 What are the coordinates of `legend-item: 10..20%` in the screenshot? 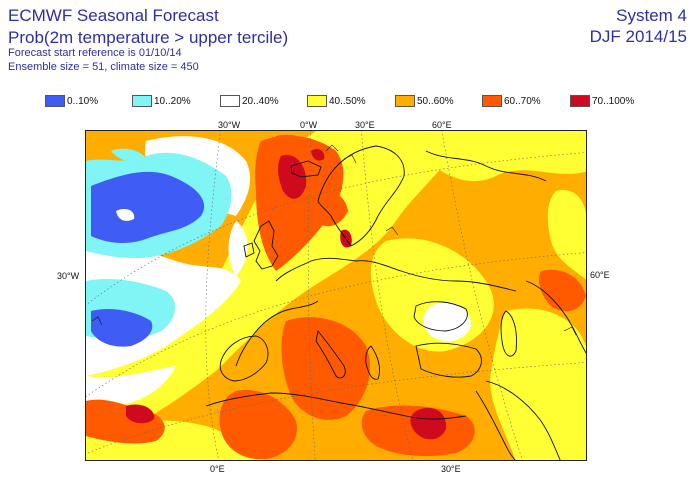 It's located at (161, 101).